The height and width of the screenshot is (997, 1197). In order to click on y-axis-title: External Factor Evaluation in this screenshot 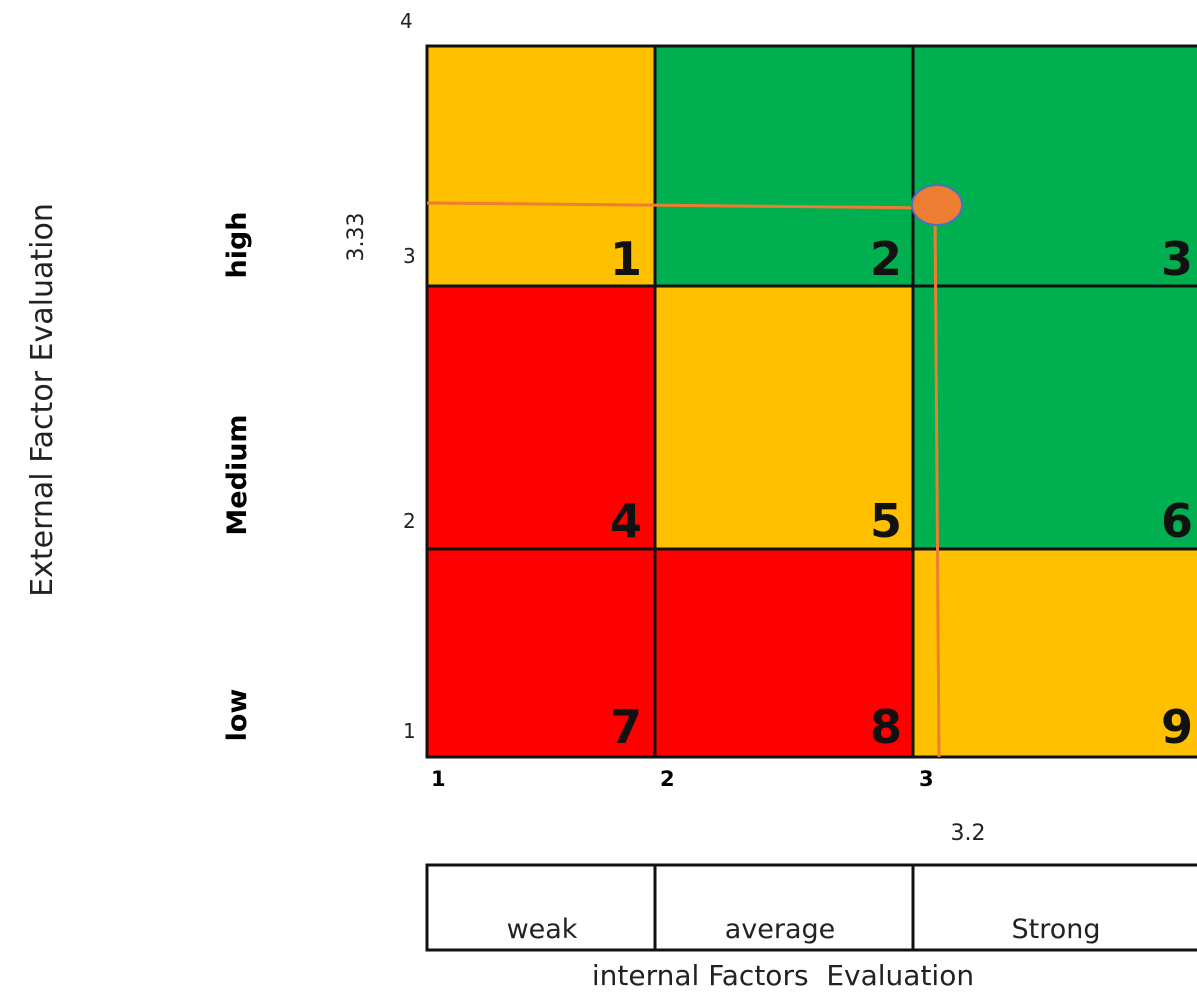, I will do `click(42, 400)`.